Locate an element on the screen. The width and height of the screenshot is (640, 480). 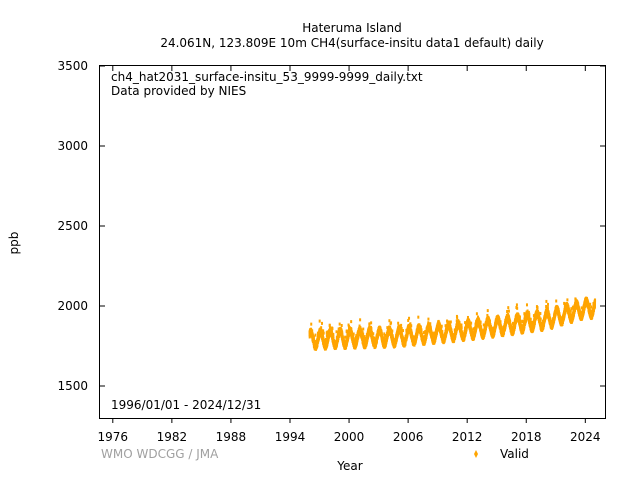
chart-title: Hateruma Island is located at coordinates (352, 28).